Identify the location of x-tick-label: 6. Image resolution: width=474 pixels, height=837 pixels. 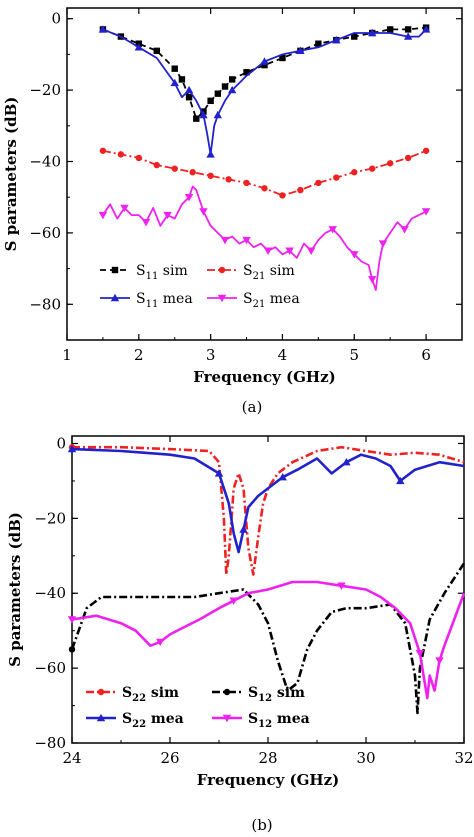
(426, 355).